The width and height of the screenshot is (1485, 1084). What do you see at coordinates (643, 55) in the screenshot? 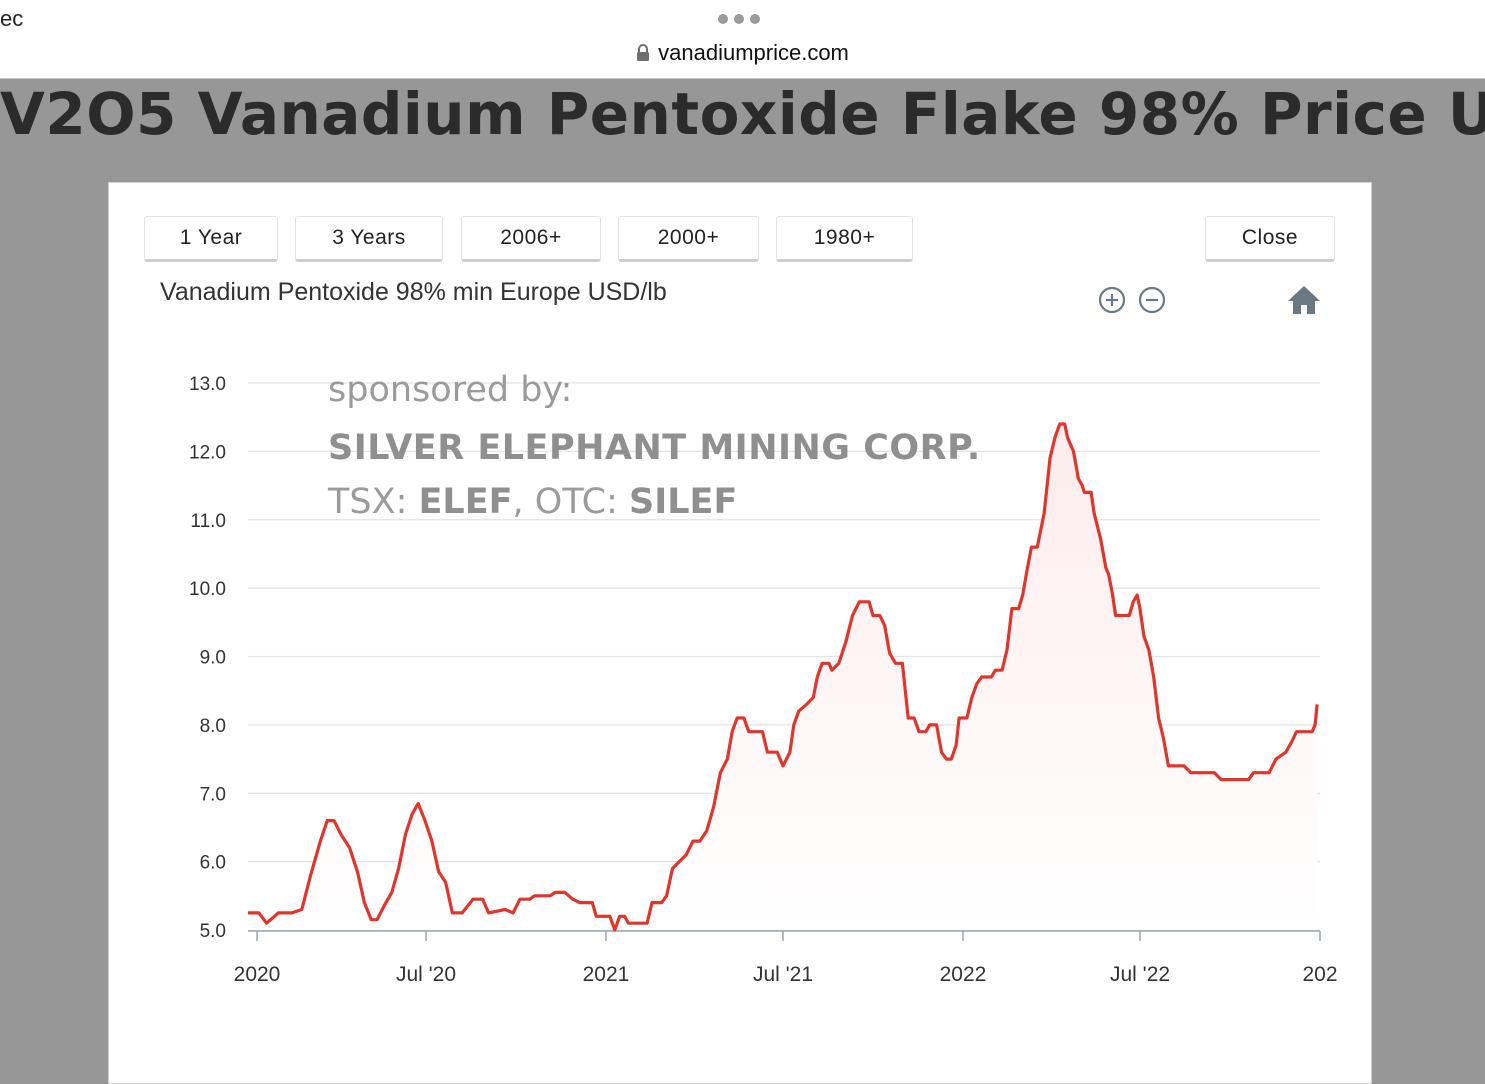
I see `lock-icon` at bounding box center [643, 55].